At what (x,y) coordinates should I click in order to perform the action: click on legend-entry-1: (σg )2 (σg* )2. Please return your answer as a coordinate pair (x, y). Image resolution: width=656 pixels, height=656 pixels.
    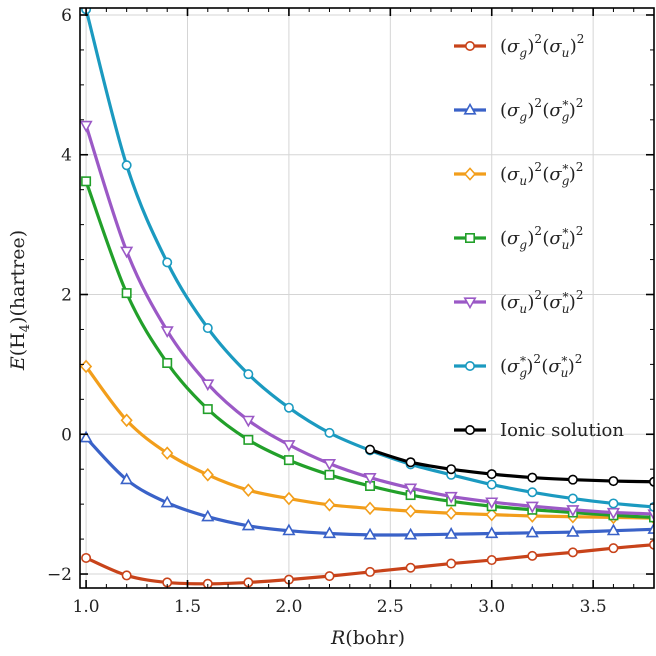
    Looking at the image, I should click on (518, 110).